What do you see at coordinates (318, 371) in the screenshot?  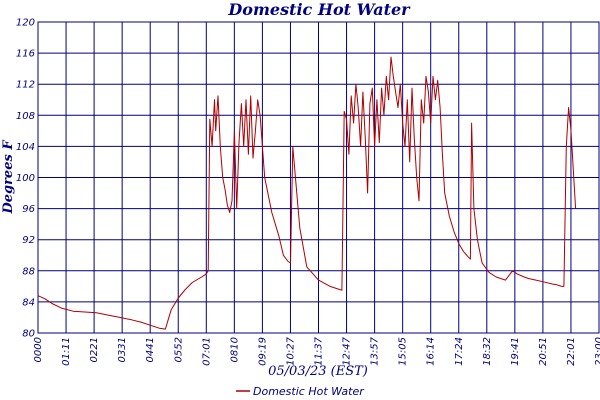 I see `x-axis-label: 05/03/23 (EST)` at bounding box center [318, 371].